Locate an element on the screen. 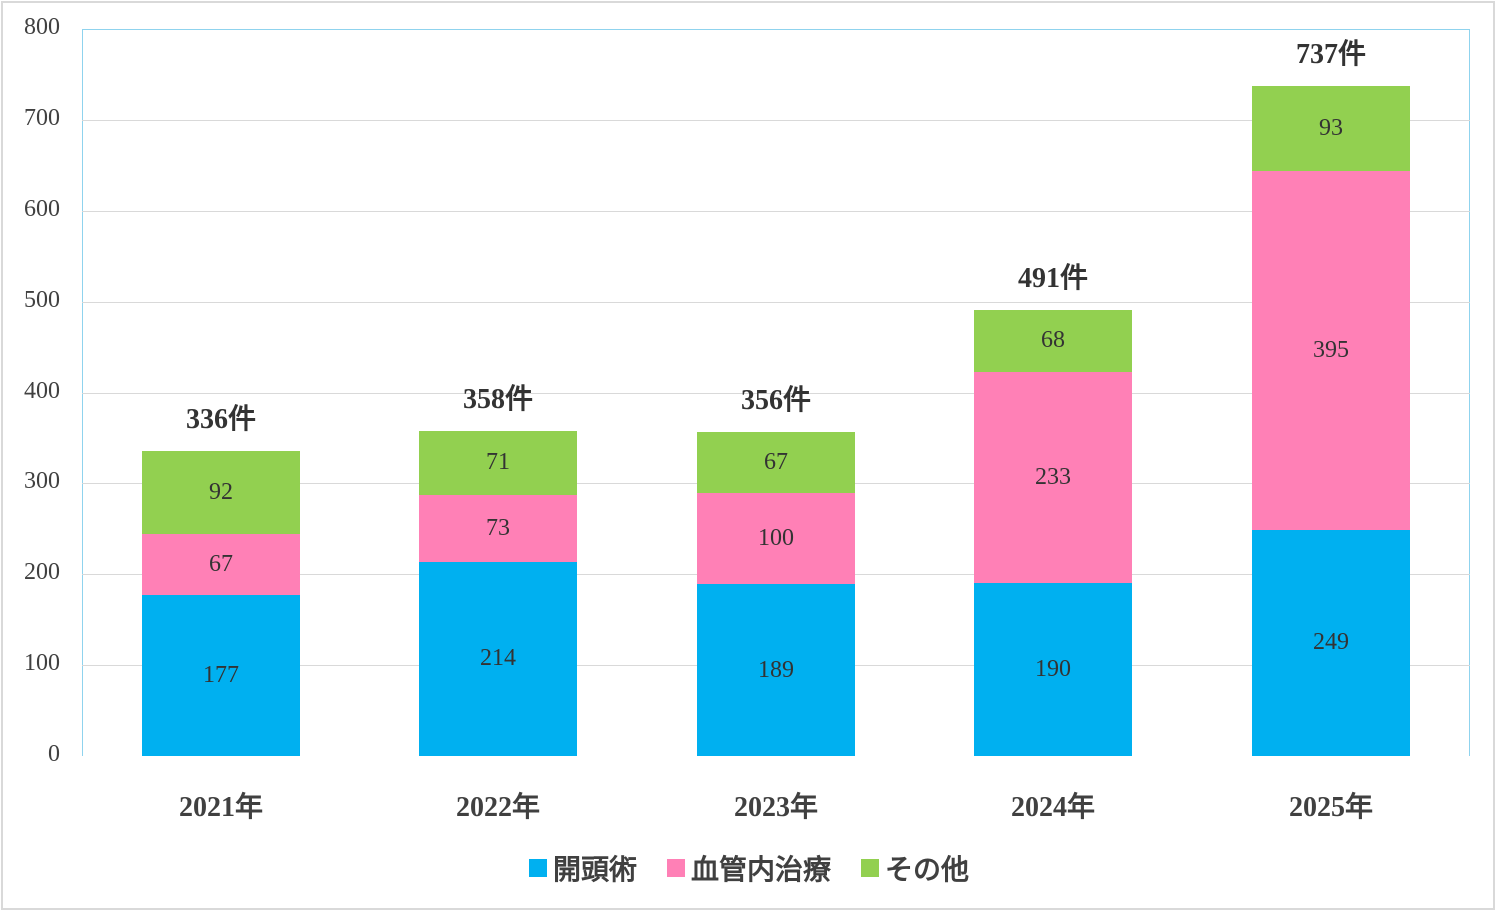  bar-segment: 71 is located at coordinates (498, 463).